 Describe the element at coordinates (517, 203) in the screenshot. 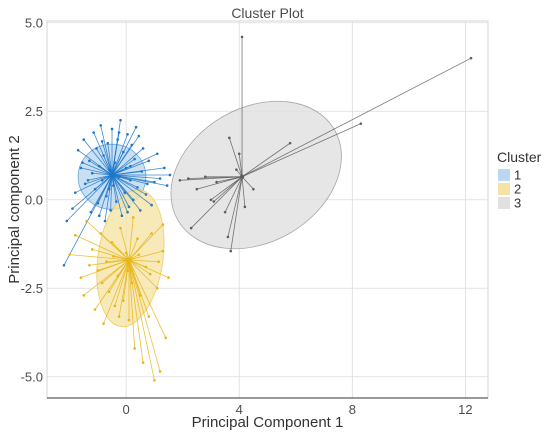

I see `legend-label-3: 3` at that location.